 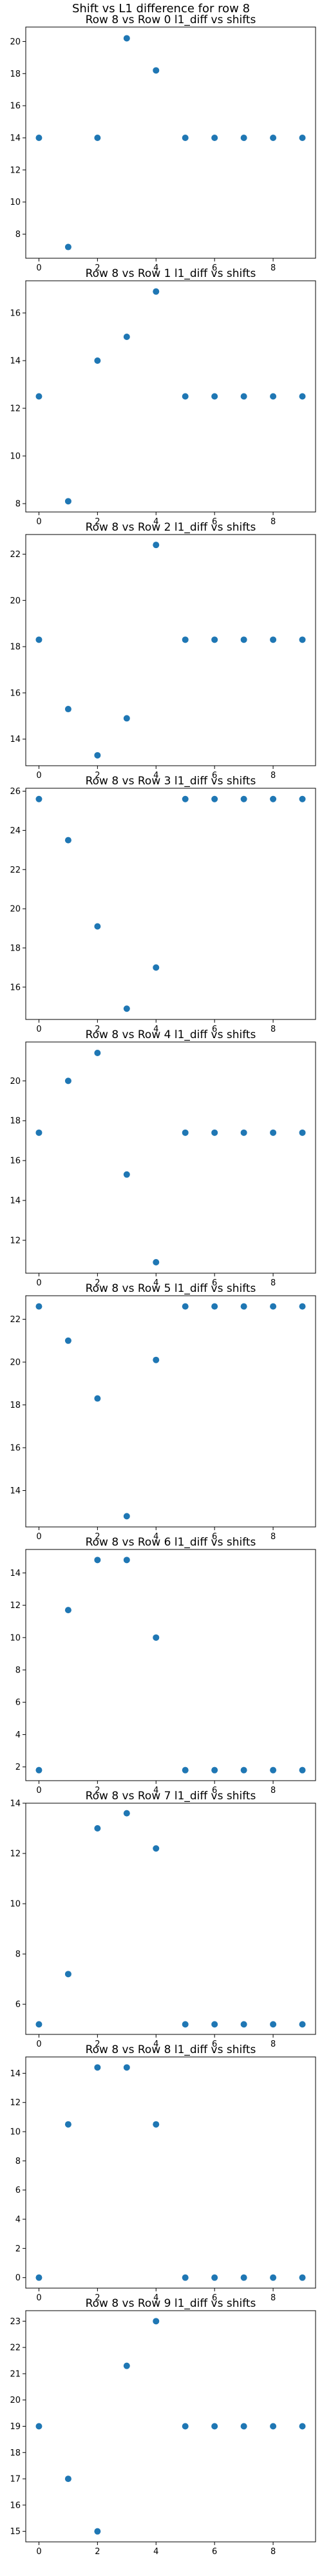 I want to click on y-tick-label: 26, so click(x=15, y=792).